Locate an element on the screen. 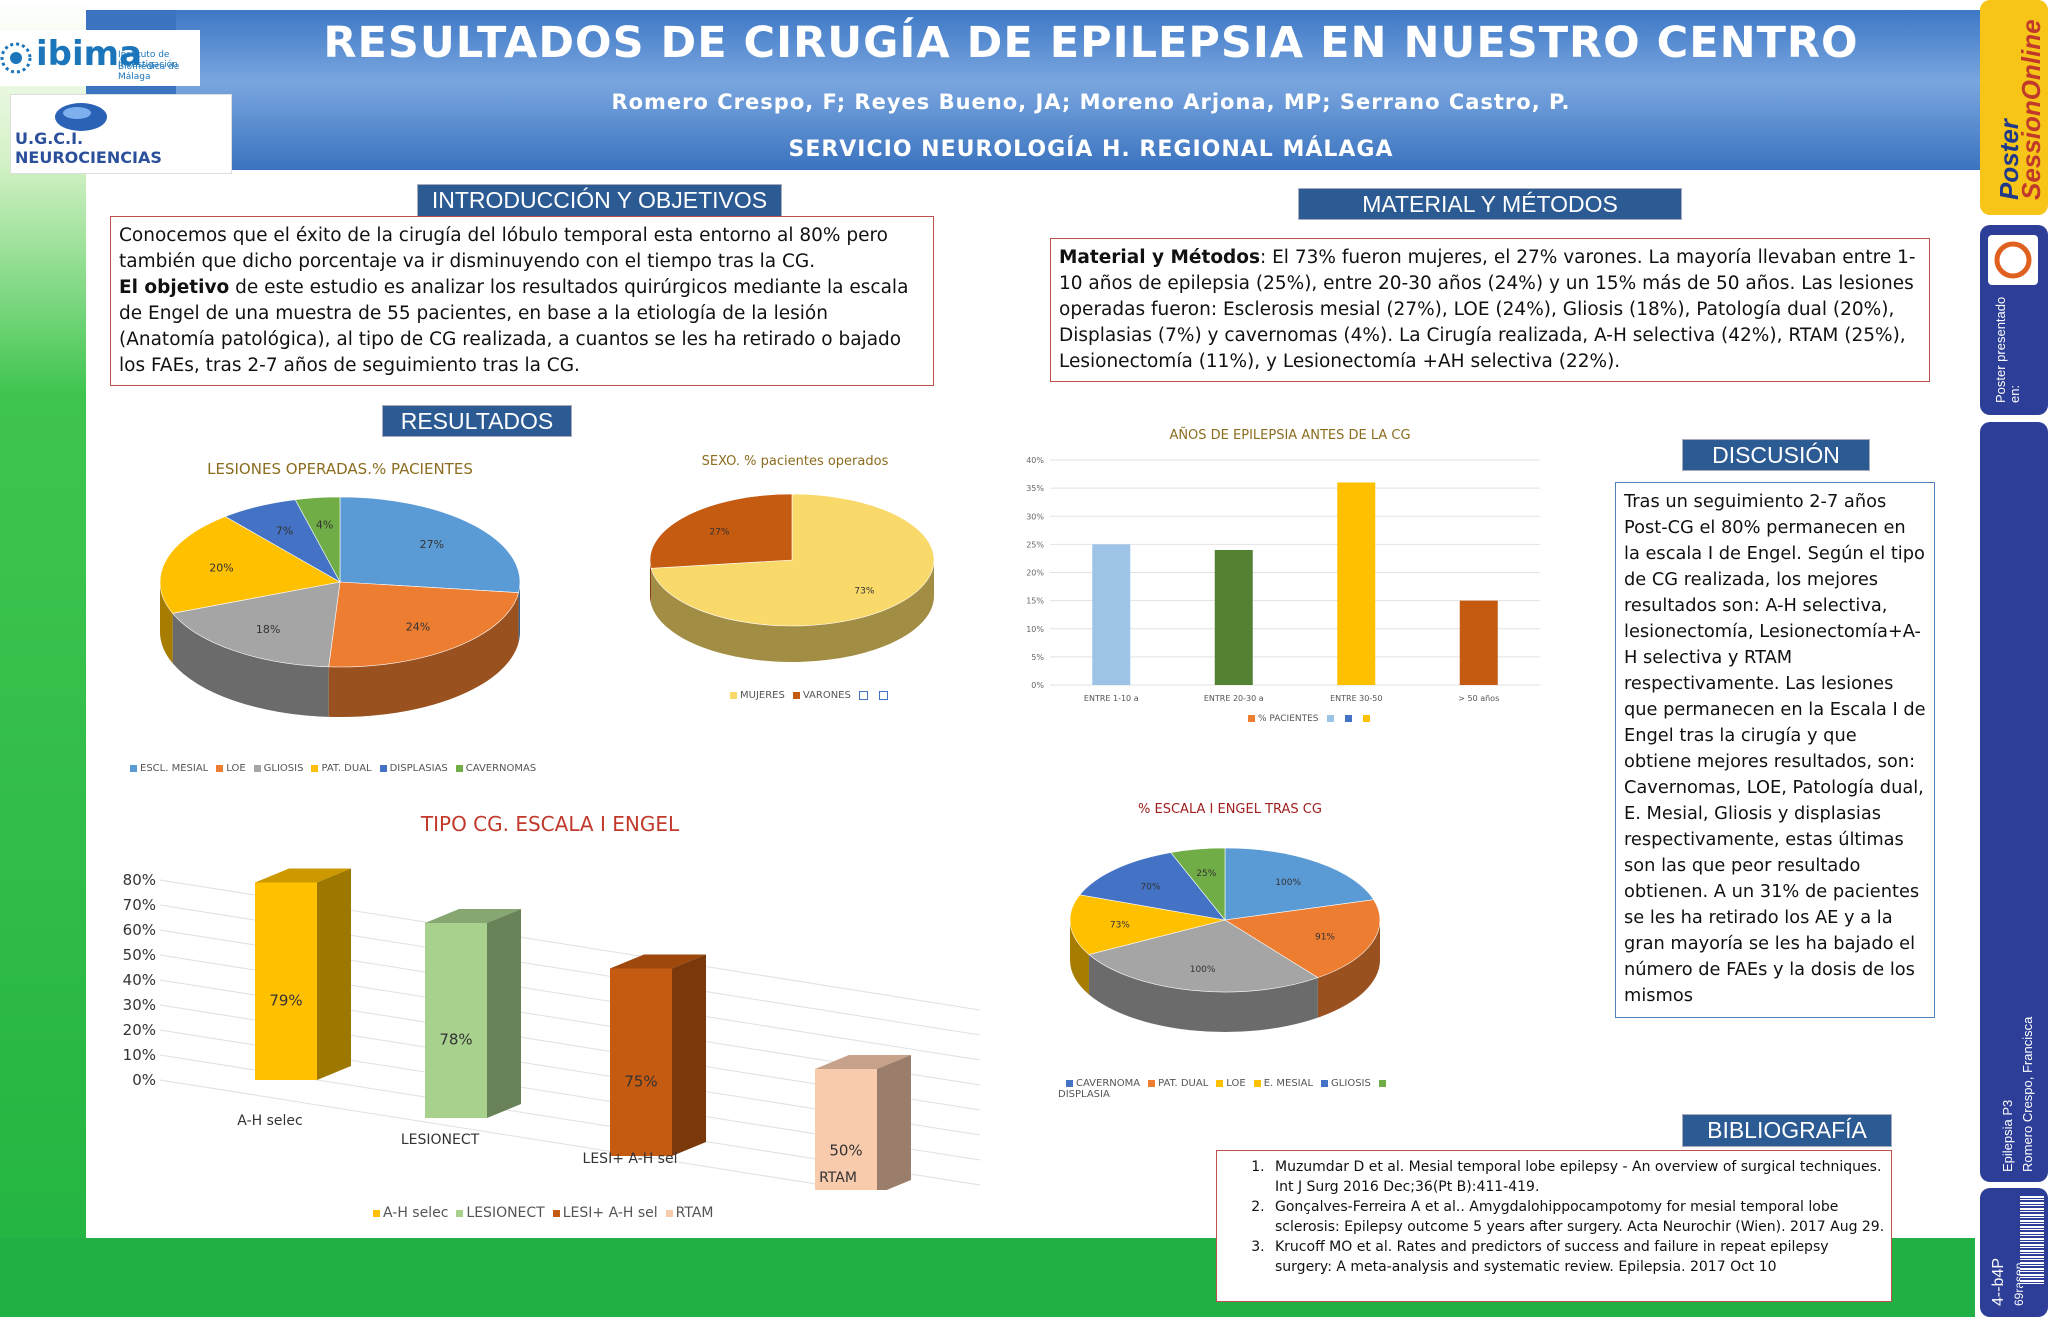  chart-sexo: 73% 27% is located at coordinates (792, 577).